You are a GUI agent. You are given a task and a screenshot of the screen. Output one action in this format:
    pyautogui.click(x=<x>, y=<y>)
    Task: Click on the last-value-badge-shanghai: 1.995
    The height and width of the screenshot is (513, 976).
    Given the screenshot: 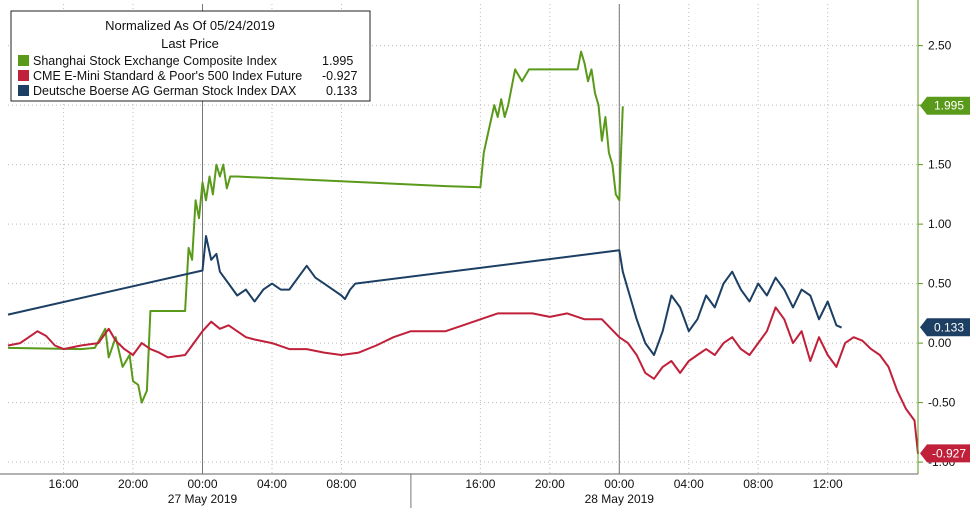 What is the action you would take?
    pyautogui.click(x=945, y=105)
    